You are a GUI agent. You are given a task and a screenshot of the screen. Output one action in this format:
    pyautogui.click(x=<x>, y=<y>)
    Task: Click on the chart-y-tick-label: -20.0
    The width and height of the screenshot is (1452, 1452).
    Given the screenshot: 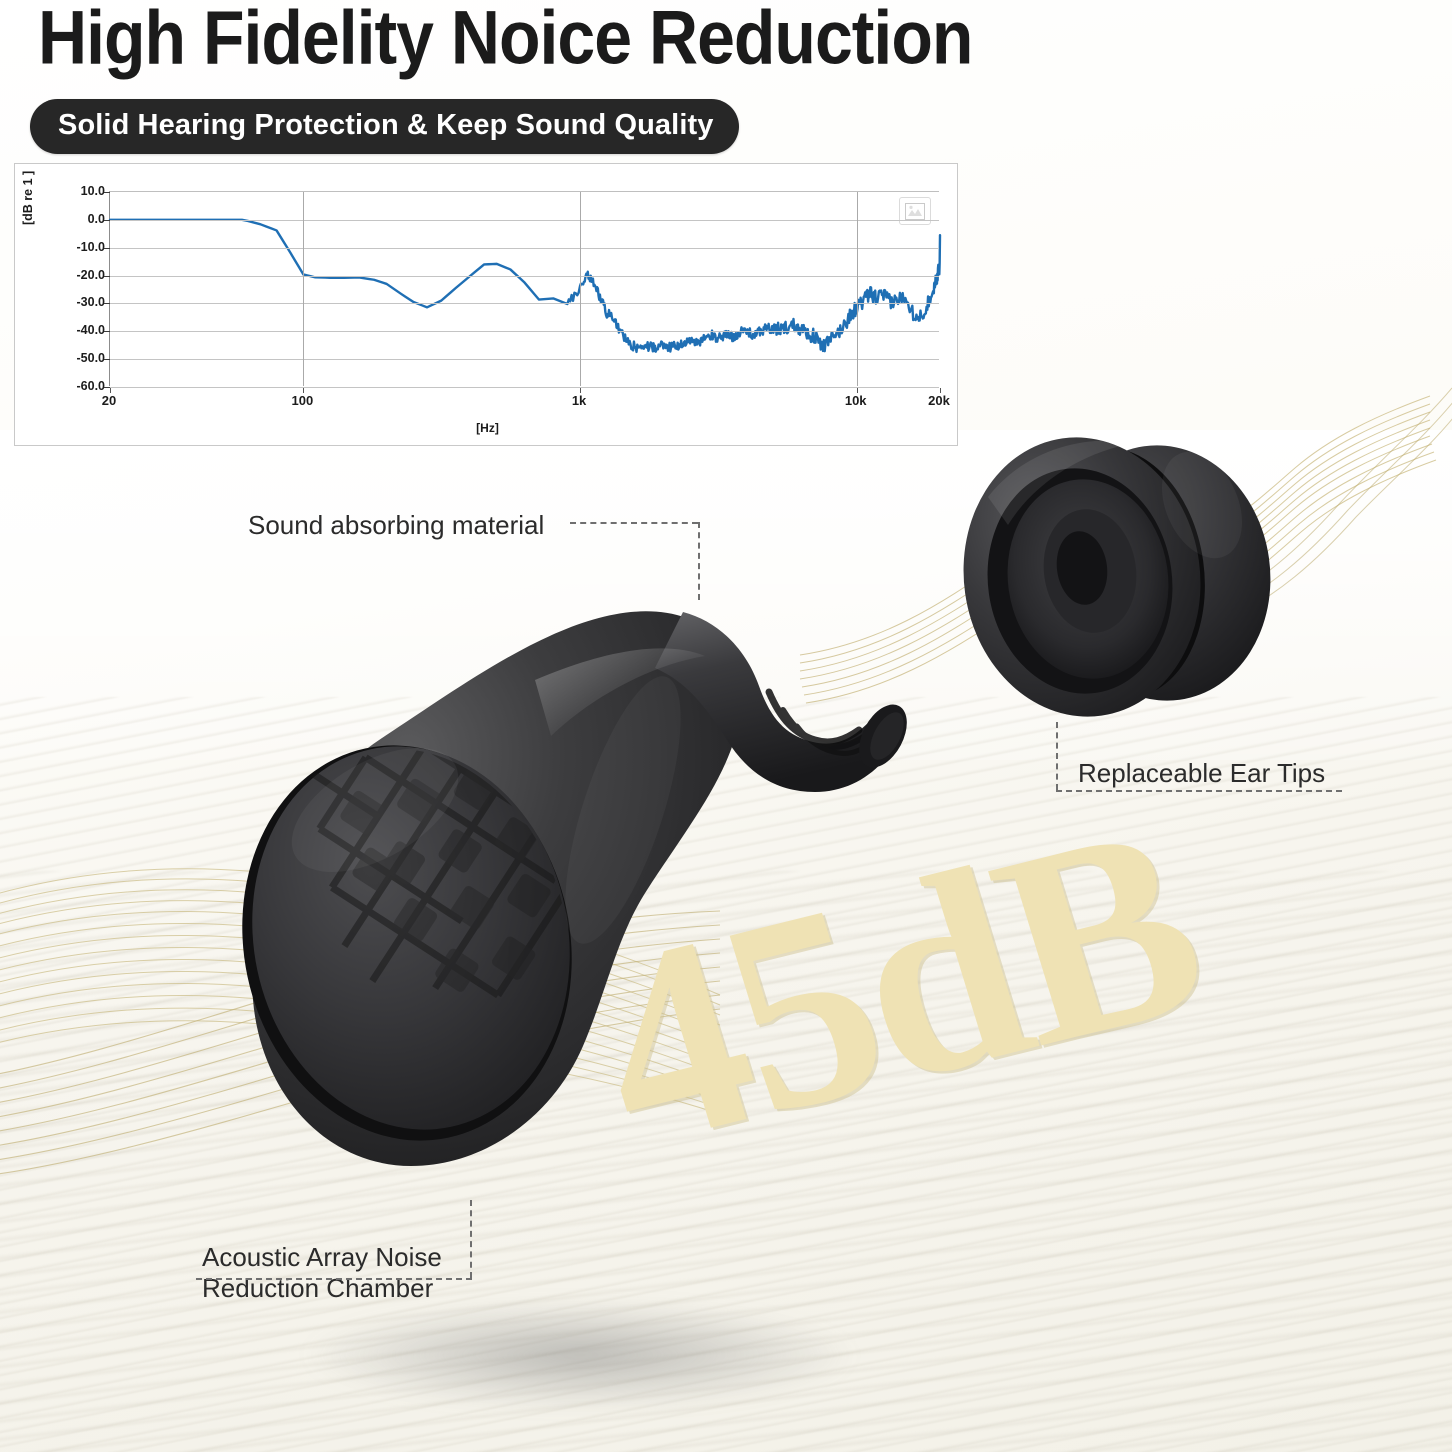 What is the action you would take?
    pyautogui.click(x=91, y=274)
    